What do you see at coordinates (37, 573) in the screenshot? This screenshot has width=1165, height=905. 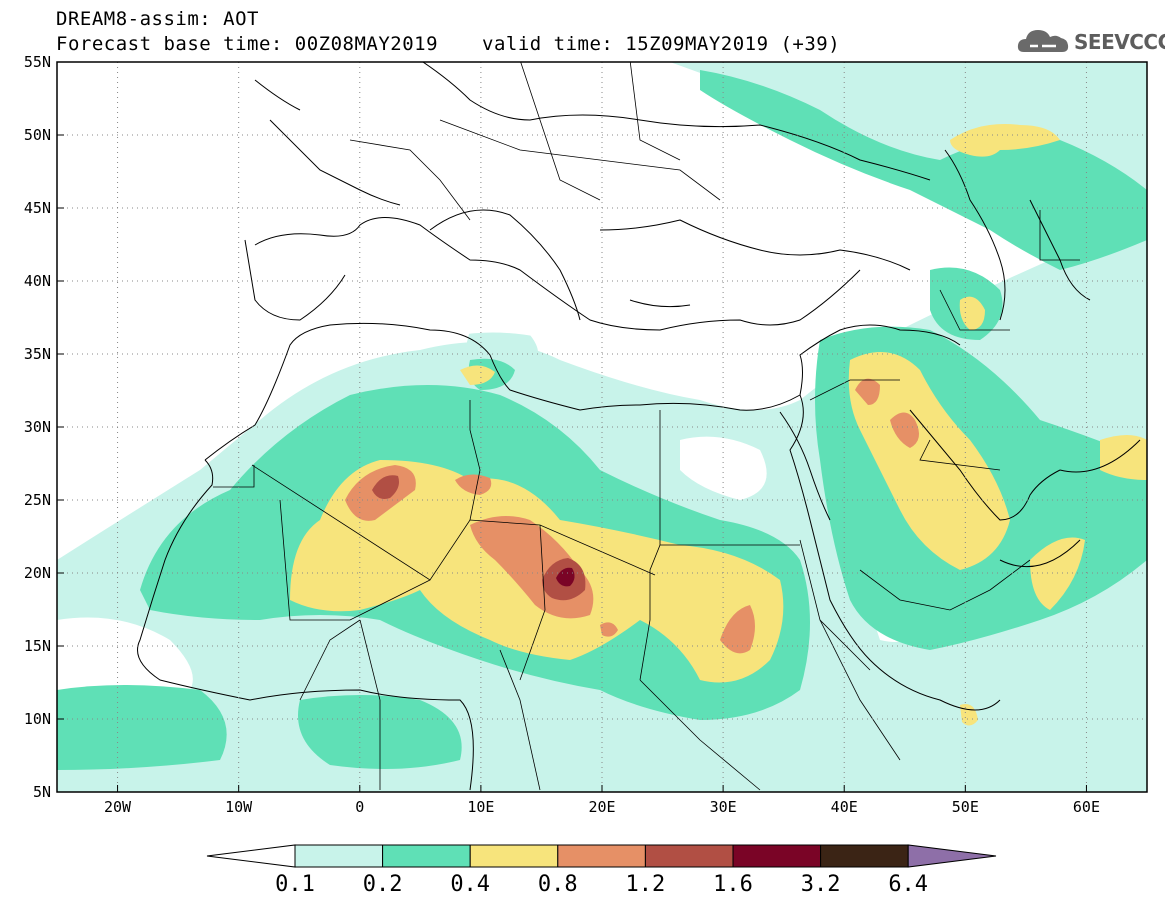 I see `lat-tick-label: 20N` at bounding box center [37, 573].